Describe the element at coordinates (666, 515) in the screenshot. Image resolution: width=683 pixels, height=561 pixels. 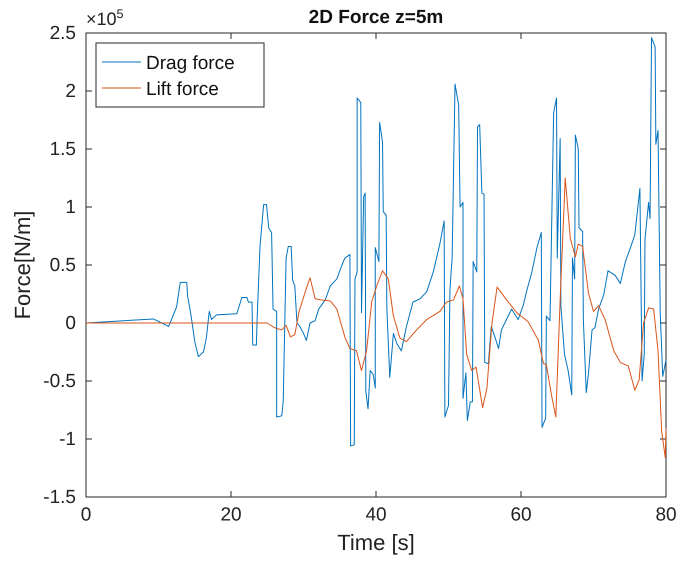
I see `x-tick-label: 80` at that location.